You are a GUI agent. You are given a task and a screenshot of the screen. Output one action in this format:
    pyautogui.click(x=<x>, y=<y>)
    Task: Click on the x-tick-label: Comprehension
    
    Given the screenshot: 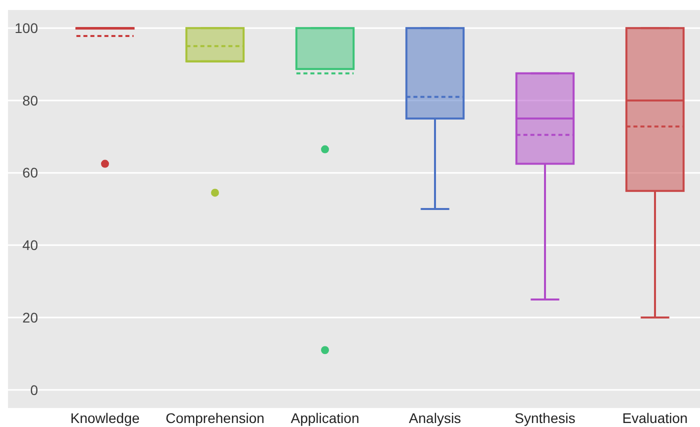 What is the action you would take?
    pyautogui.click(x=215, y=418)
    